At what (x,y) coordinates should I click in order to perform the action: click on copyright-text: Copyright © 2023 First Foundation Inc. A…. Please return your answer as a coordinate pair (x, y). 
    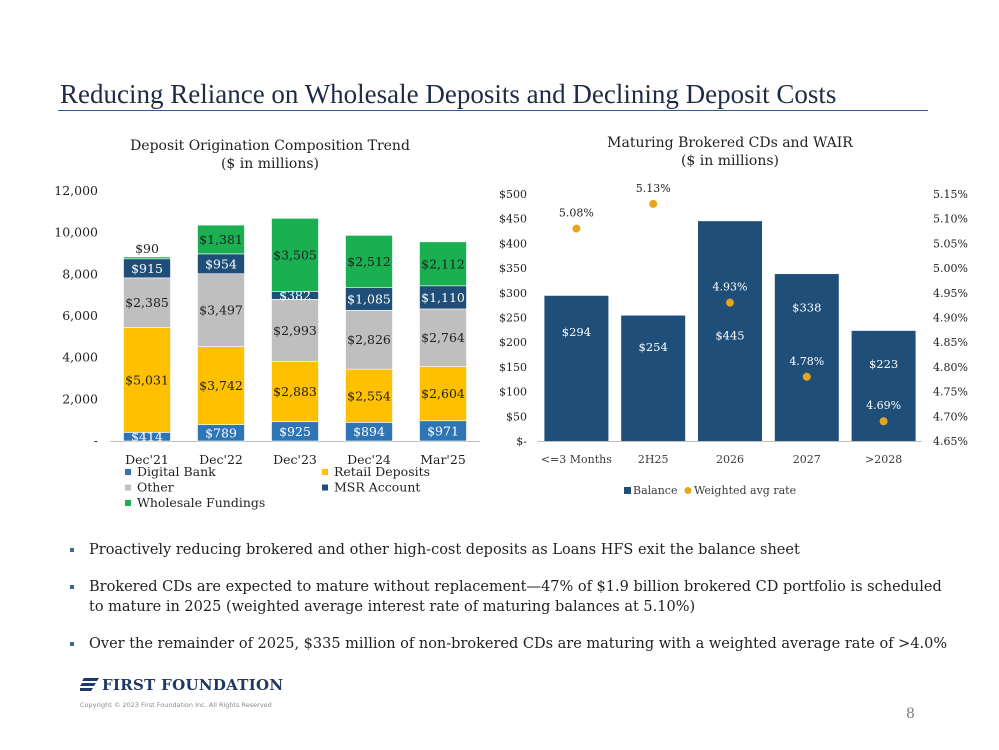
    Looking at the image, I should click on (176, 705).